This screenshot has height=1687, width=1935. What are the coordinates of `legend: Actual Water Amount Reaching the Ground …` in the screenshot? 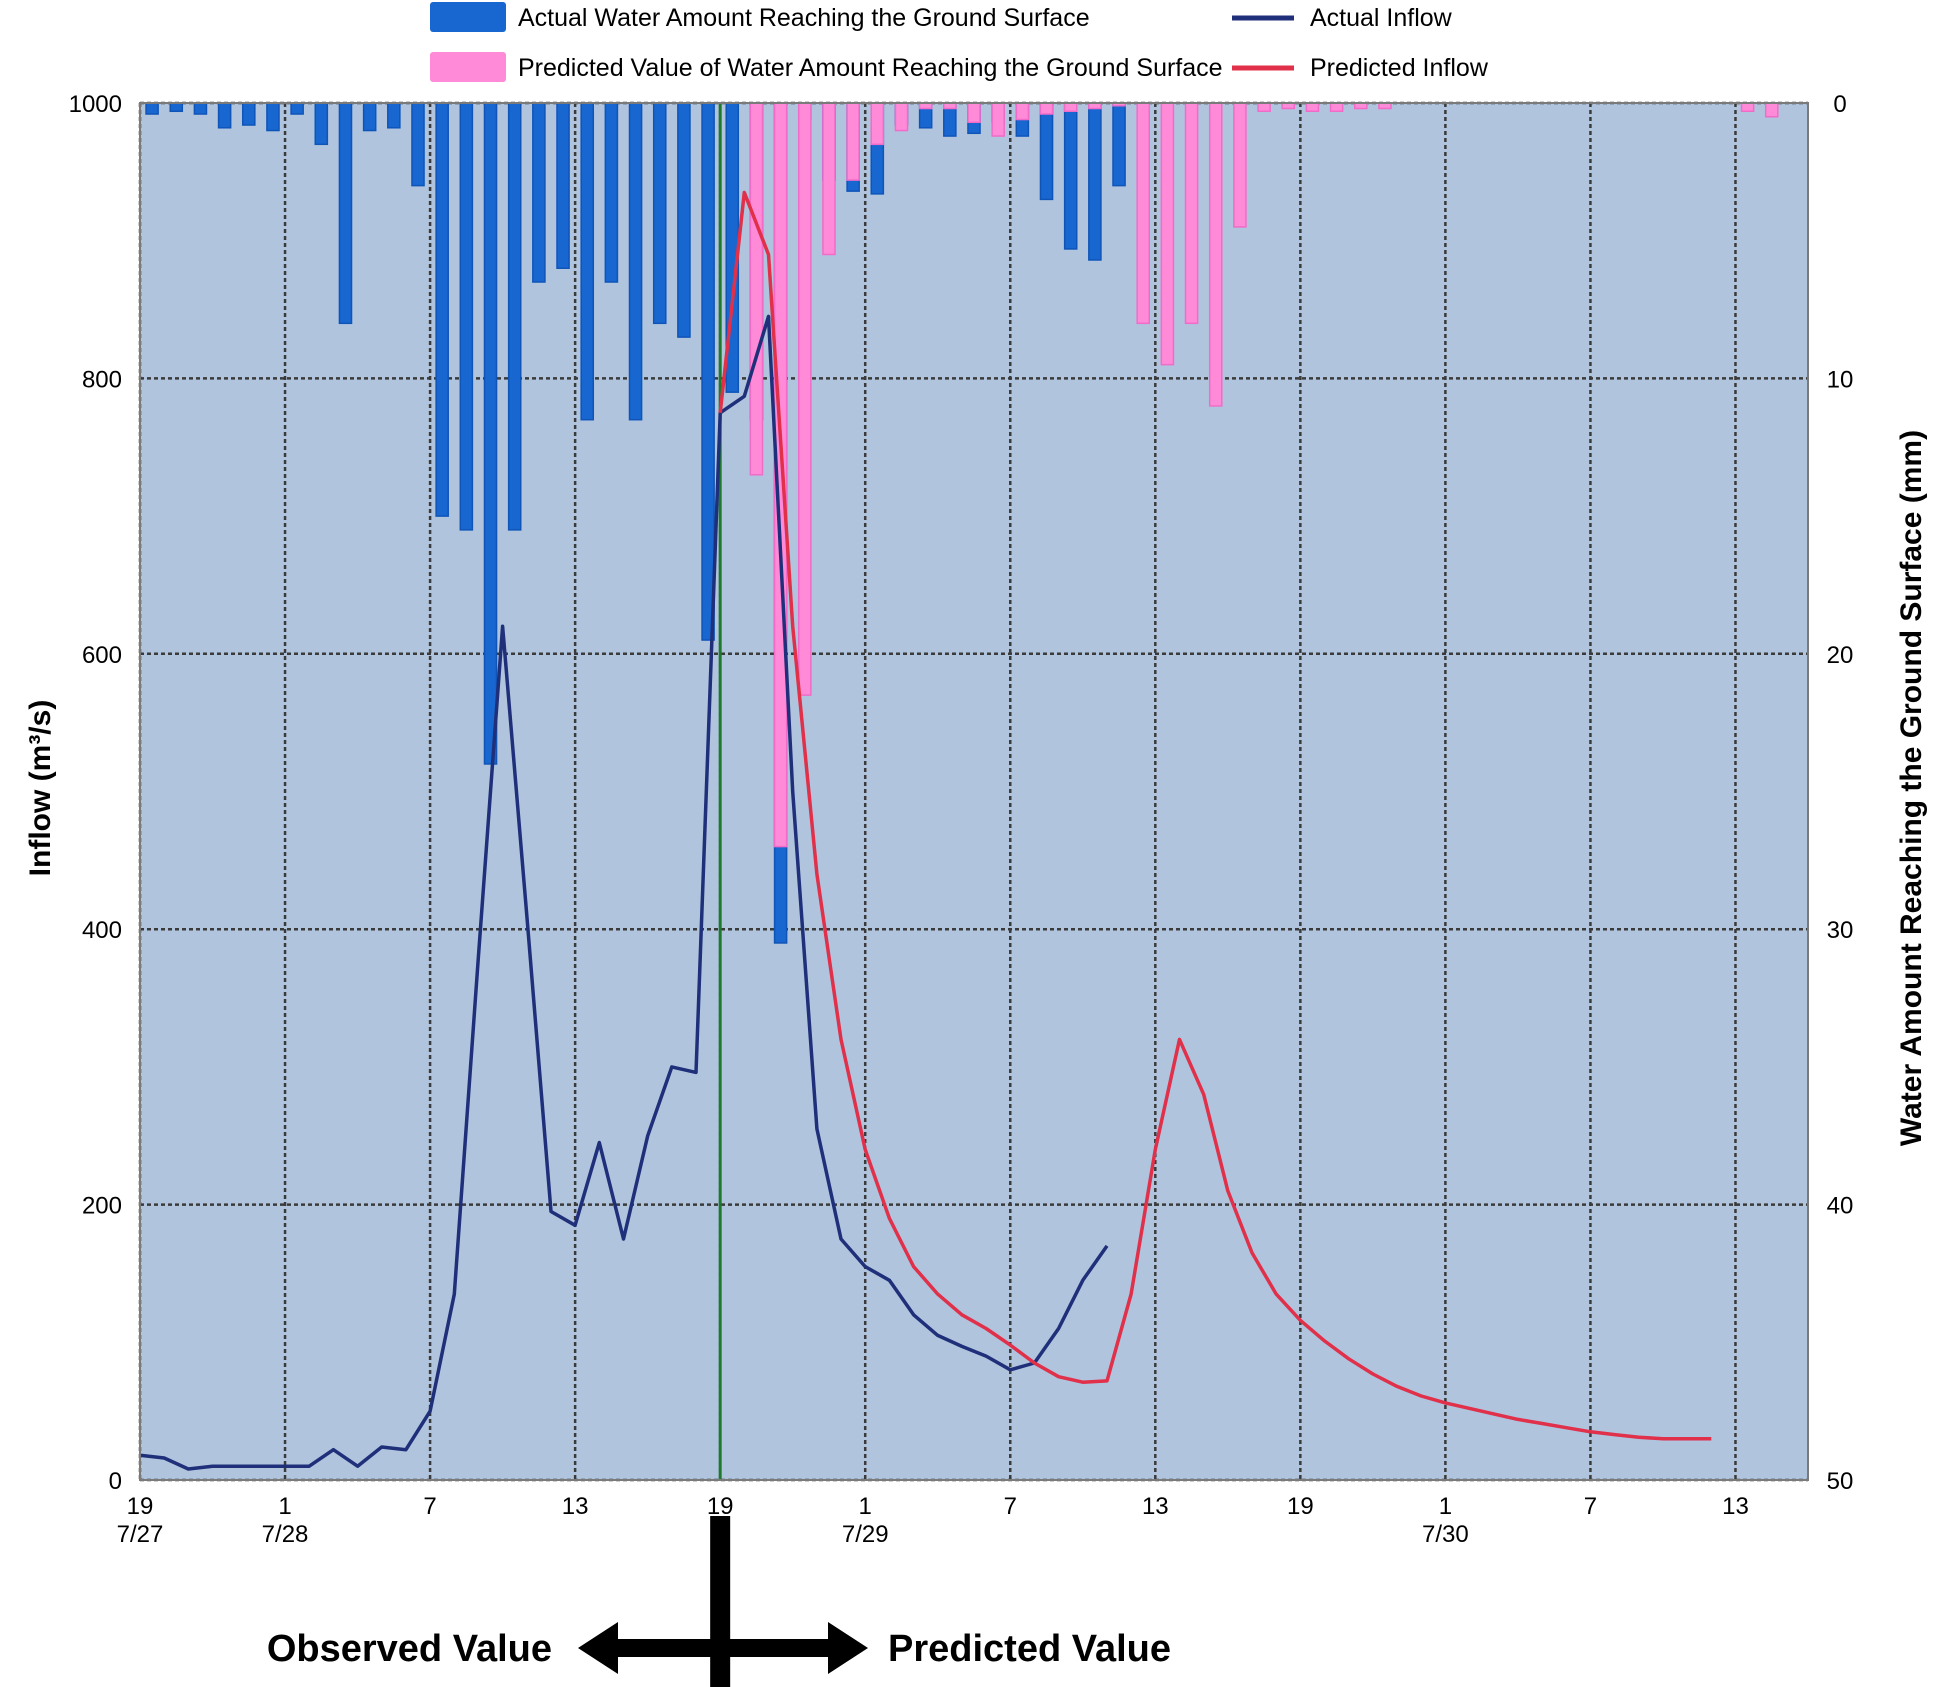 It's located at (959, 42).